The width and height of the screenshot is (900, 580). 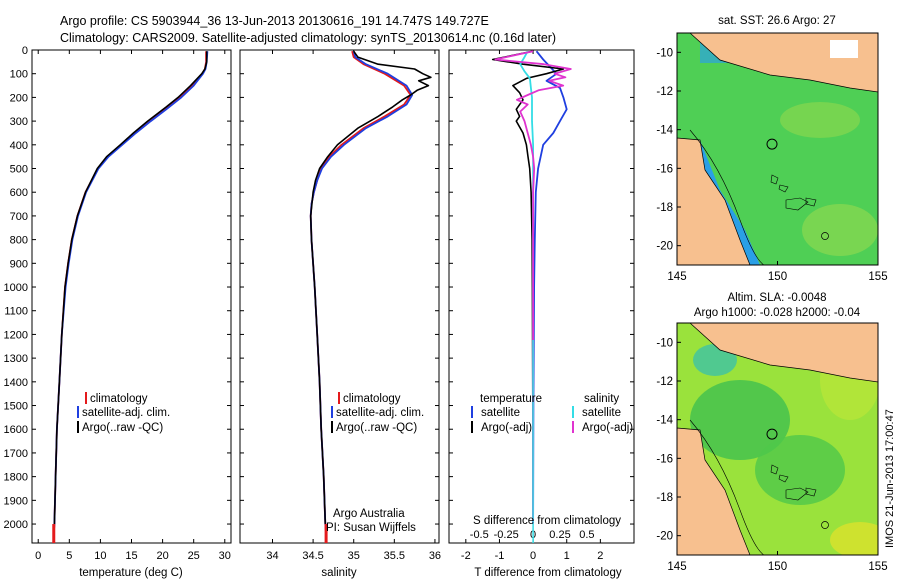 What do you see at coordinates (194, 556) in the screenshot?
I see `x-tick-label: 25` at bounding box center [194, 556].